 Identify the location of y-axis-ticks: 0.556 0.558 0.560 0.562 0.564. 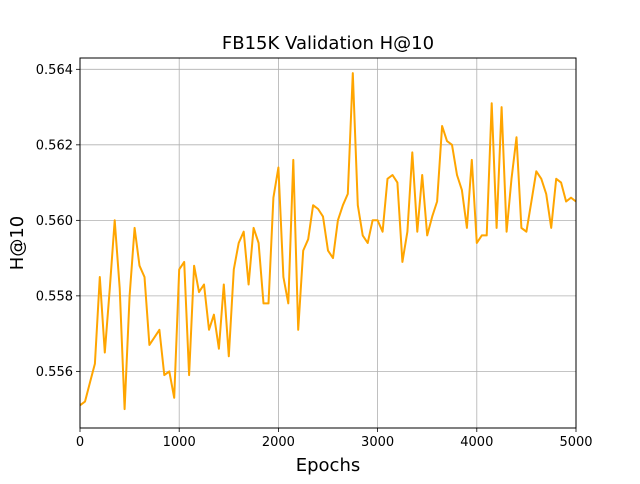
(58, 221).